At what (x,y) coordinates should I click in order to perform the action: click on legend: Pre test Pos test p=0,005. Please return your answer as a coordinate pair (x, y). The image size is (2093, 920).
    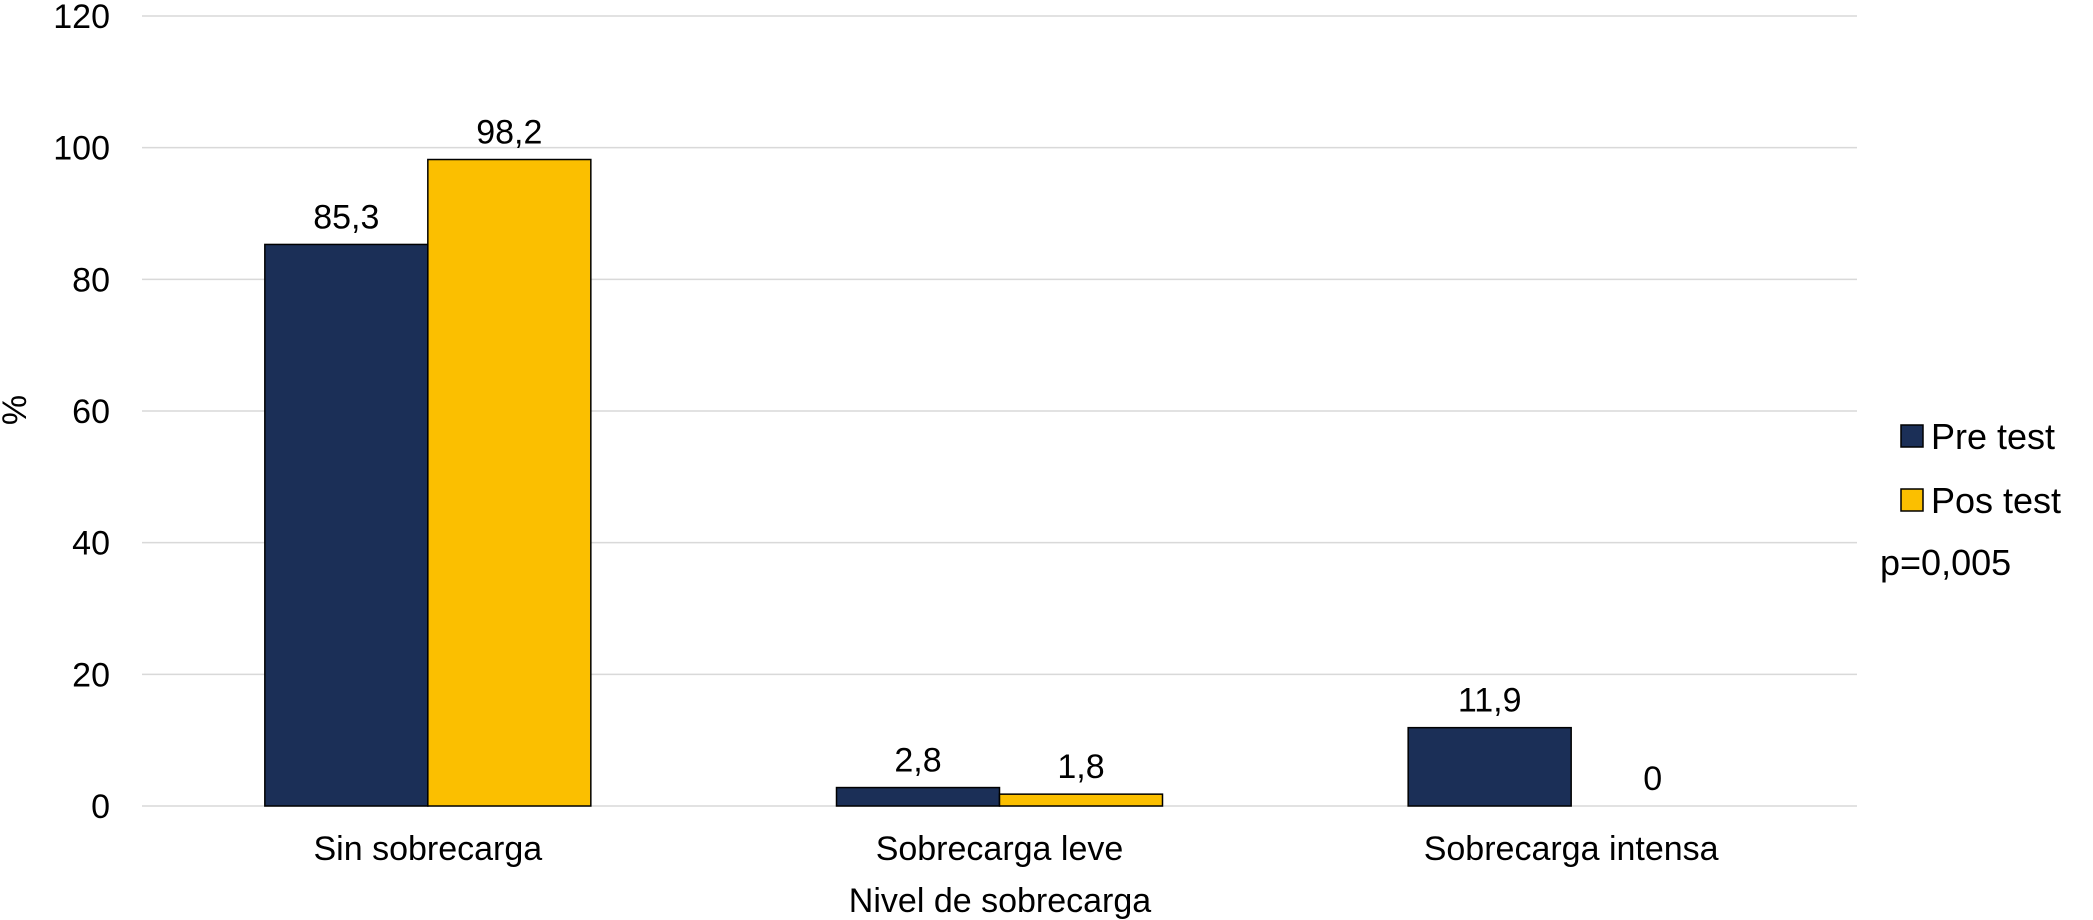
    Looking at the image, I should click on (1970, 499).